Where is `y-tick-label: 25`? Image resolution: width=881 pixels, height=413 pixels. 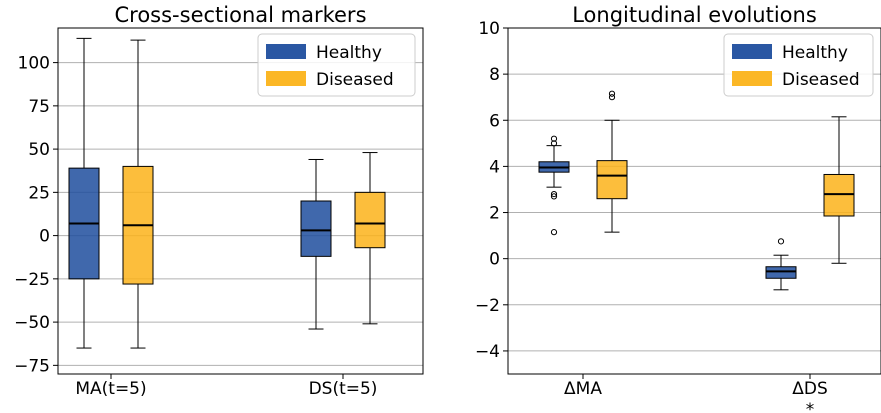 y-tick-label: 25 is located at coordinates (39, 193).